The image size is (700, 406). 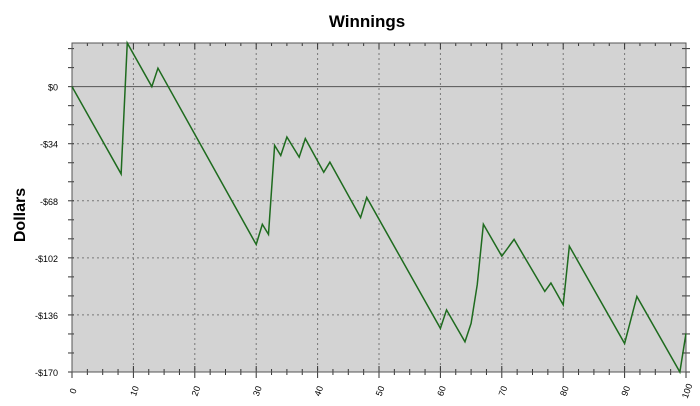 I want to click on x-tick-label: 80, so click(x=564, y=391).